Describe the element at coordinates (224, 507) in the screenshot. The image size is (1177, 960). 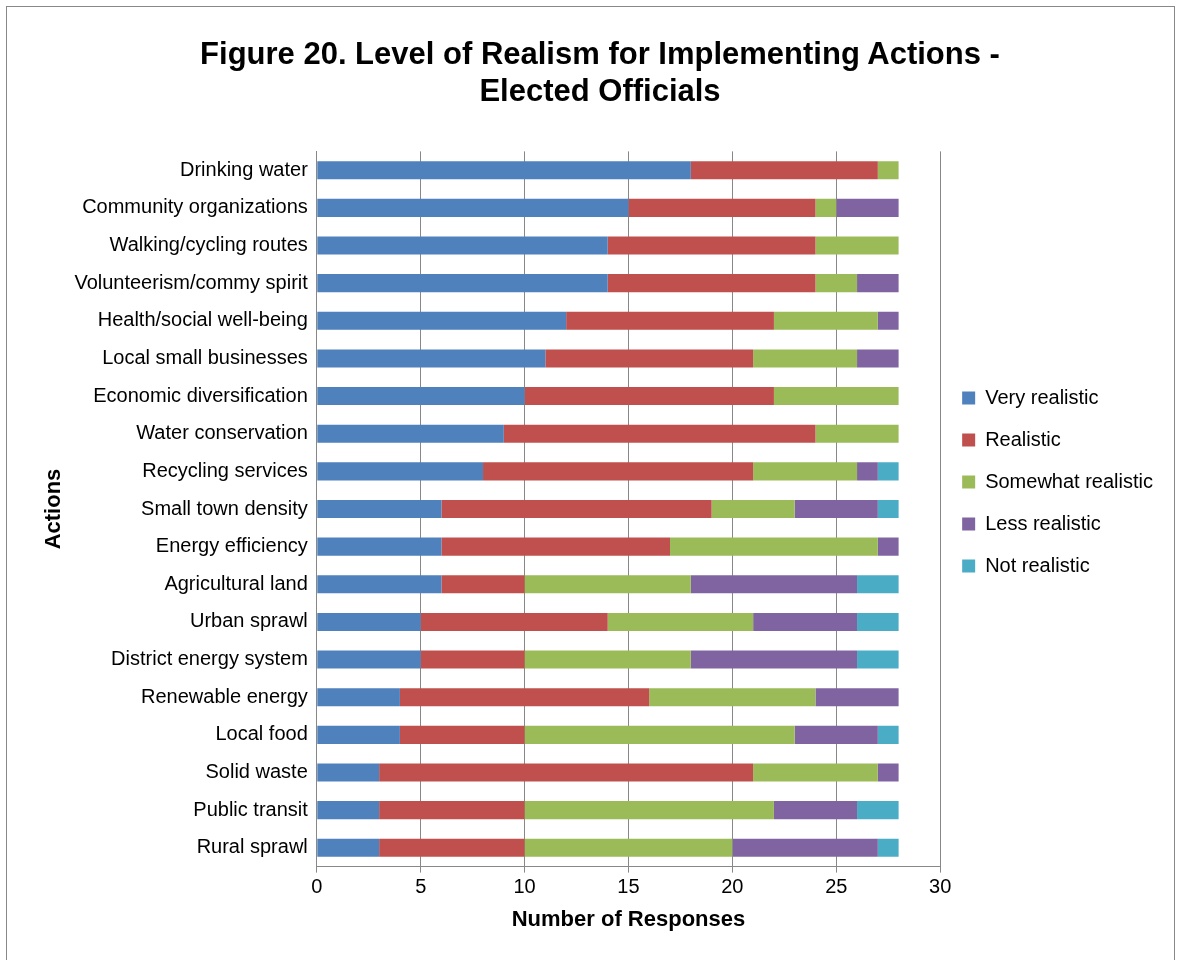
I see `y-tick-label: Small town density` at that location.